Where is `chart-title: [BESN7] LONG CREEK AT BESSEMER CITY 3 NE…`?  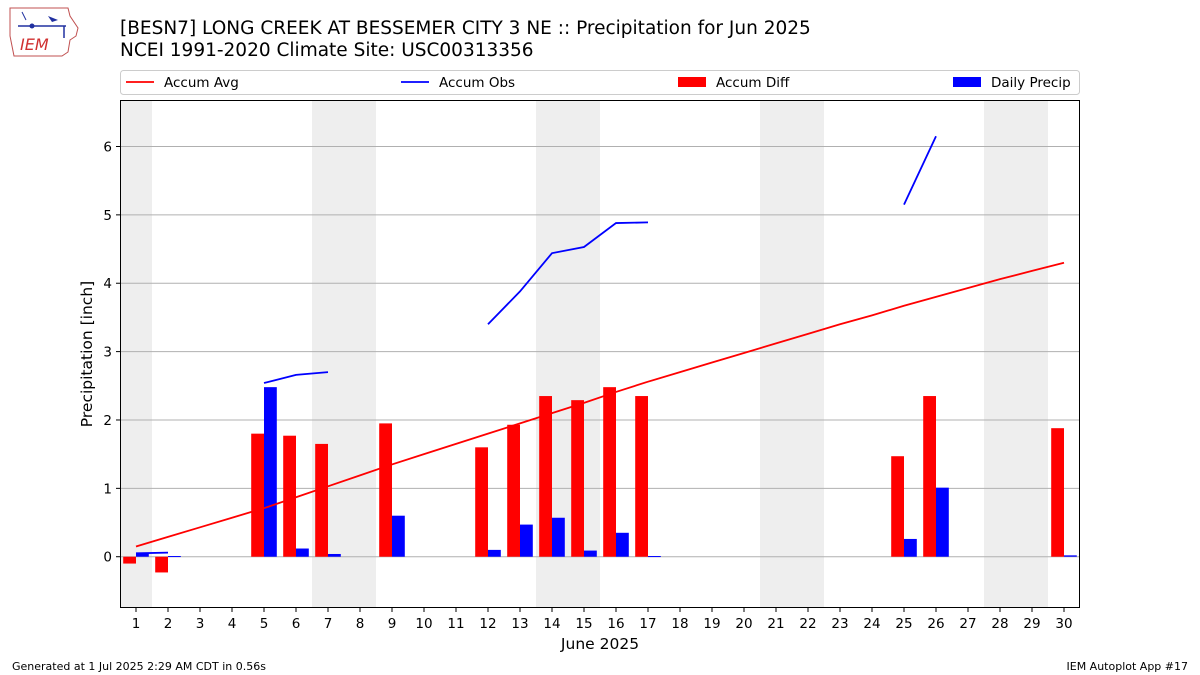
chart-title: [BESN7] LONG CREEK AT BESSEMER CITY 3 NE… is located at coordinates (465, 28).